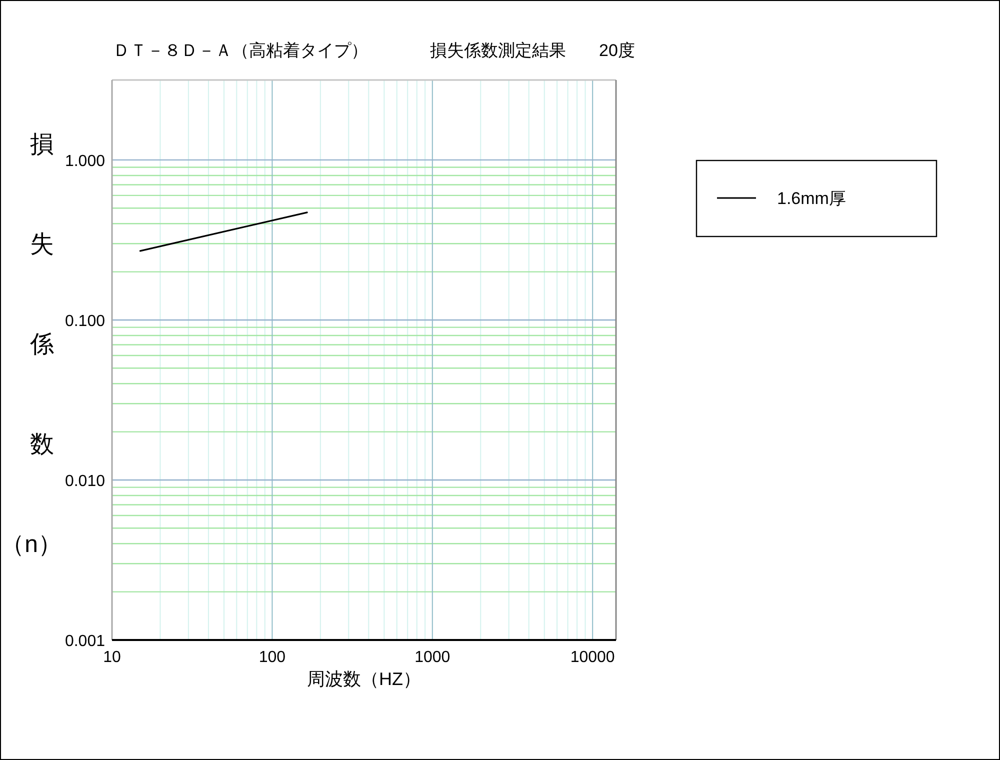 This screenshot has height=760, width=1000. What do you see at coordinates (85, 161) in the screenshot?
I see `y-tick-label: 1.000` at bounding box center [85, 161].